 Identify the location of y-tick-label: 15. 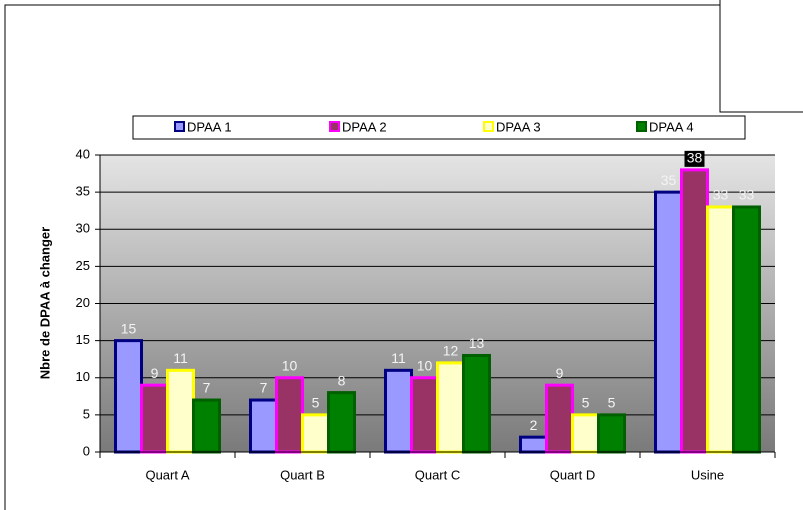
(83, 339).